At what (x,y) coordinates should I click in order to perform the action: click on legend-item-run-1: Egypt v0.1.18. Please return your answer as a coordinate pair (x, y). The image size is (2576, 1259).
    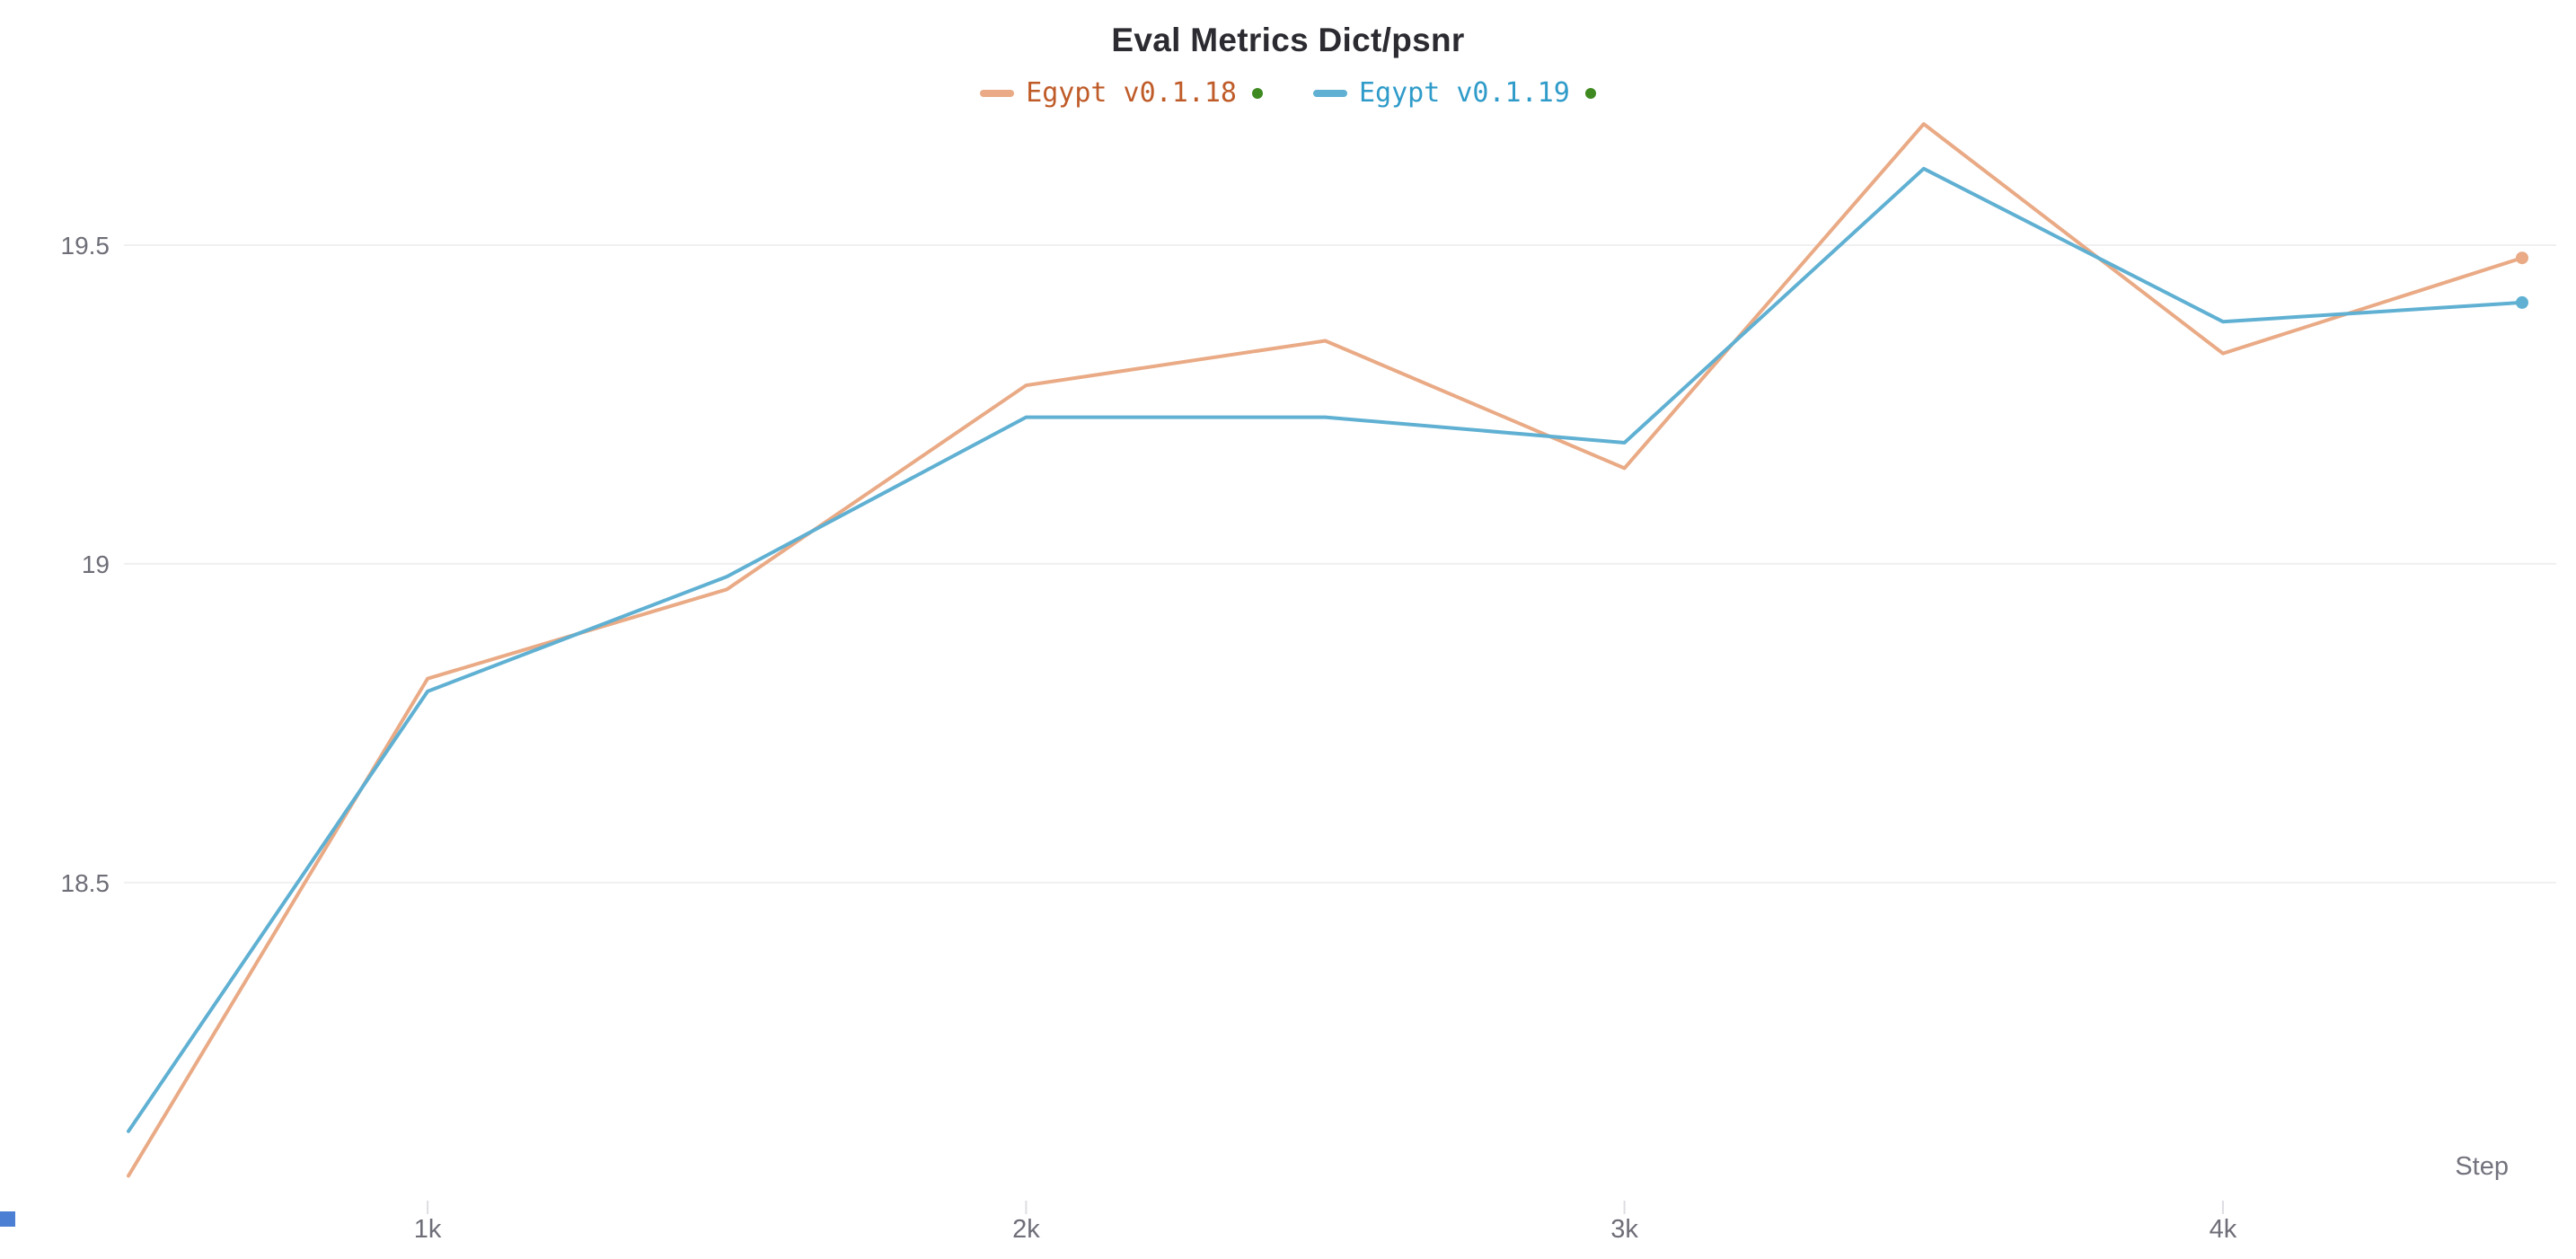
    Looking at the image, I should click on (1121, 93).